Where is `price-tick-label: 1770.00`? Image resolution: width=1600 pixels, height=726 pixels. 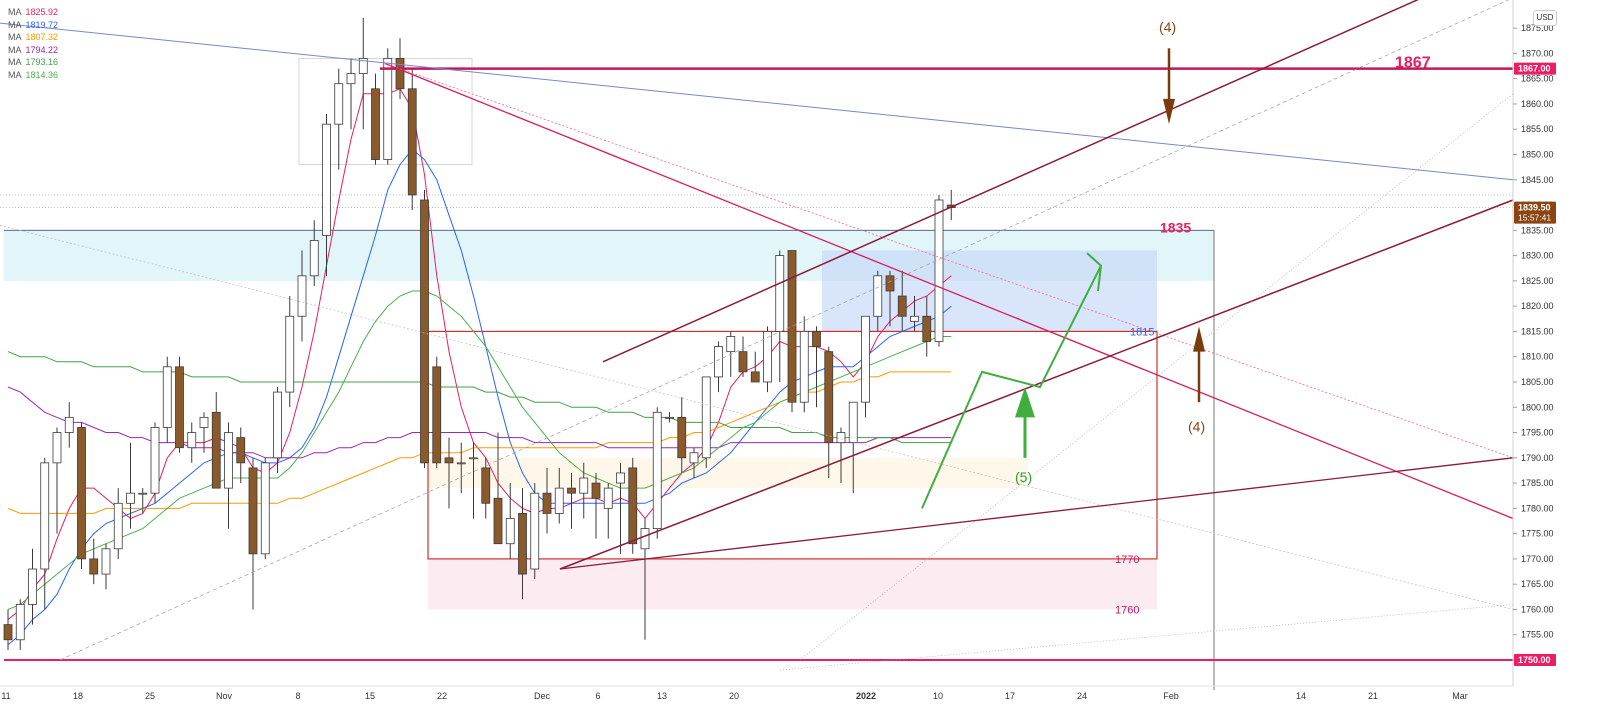
price-tick-label: 1770.00 is located at coordinates (1537, 559).